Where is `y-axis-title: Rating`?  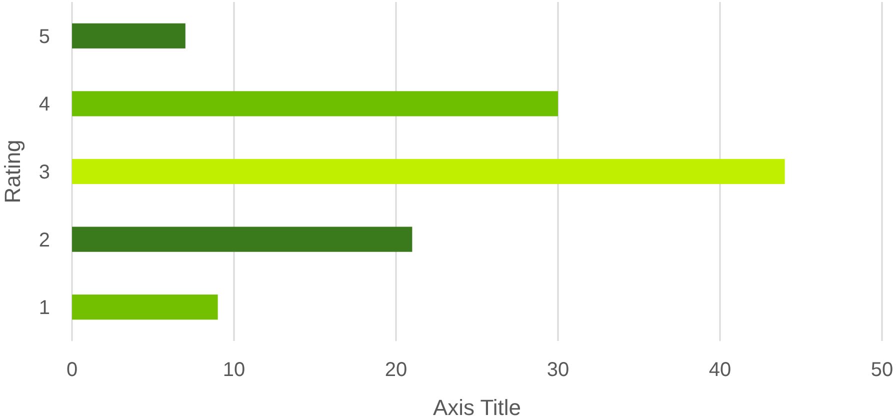 y-axis-title: Rating is located at coordinates (12, 172).